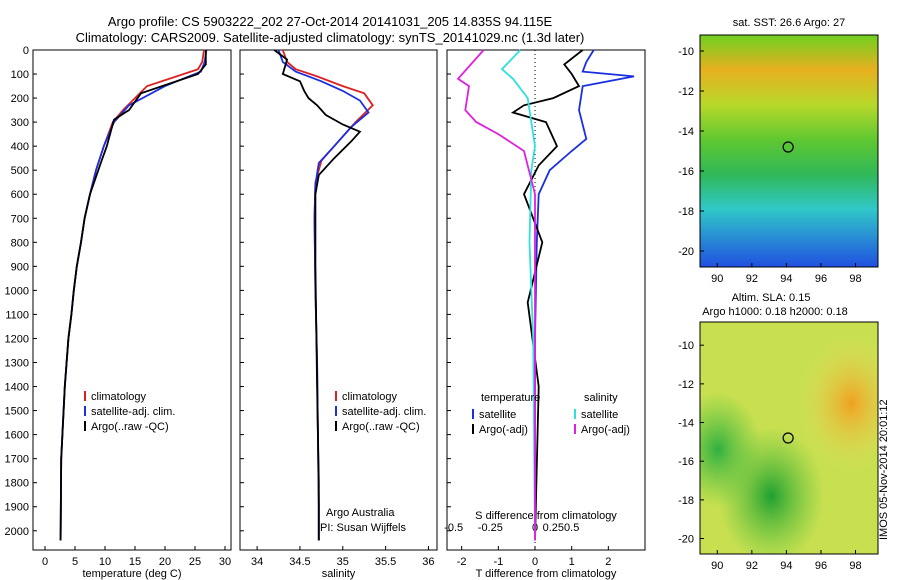 This screenshot has width=900, height=580. Describe the element at coordinates (75, 562) in the screenshot. I see `x-tick-label: 5` at that location.